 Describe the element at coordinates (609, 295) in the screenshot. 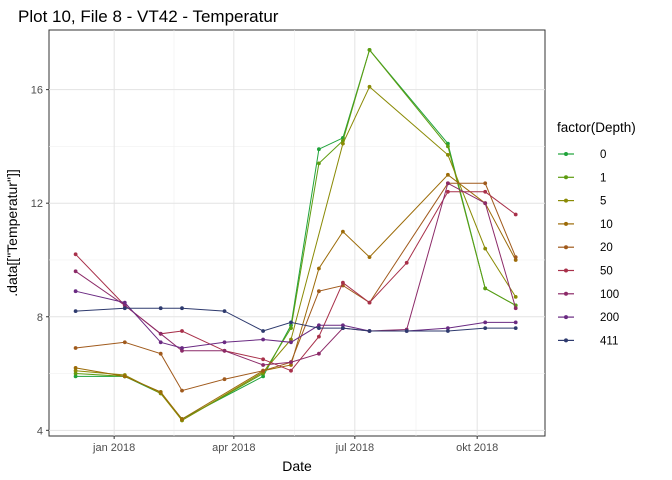

I see `legend-label: 100` at that location.